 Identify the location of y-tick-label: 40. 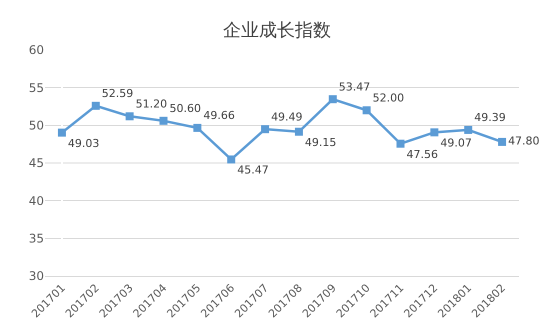
(36, 201).